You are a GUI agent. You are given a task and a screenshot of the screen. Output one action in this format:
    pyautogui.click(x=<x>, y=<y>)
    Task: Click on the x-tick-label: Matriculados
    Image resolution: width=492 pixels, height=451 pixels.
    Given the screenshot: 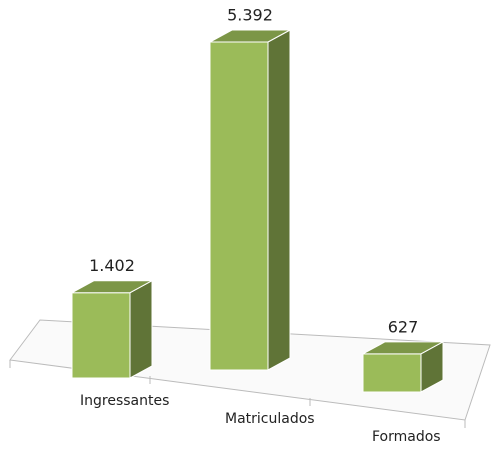 What is the action you would take?
    pyautogui.click(x=270, y=419)
    